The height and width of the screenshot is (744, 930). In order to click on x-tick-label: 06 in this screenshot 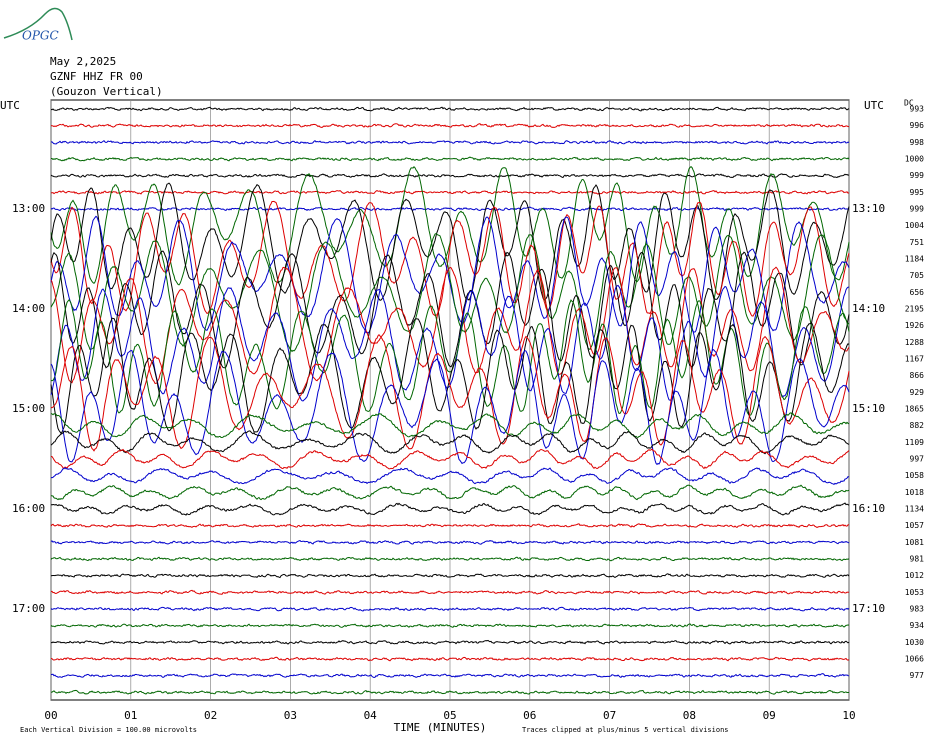, I will do `click(529, 715)`.